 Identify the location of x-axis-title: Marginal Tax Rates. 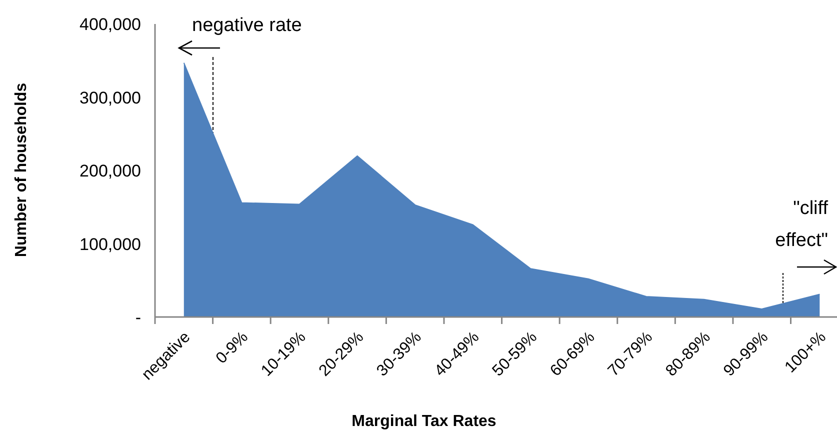
(424, 421).